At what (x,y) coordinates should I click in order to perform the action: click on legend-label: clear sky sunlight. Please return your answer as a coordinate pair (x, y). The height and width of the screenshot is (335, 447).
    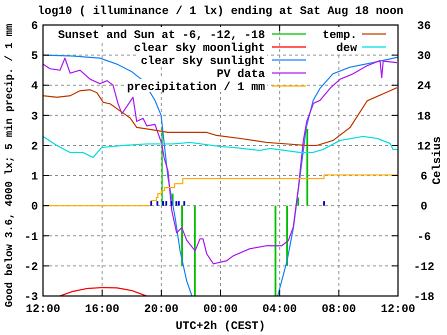
    Looking at the image, I should click on (202, 61).